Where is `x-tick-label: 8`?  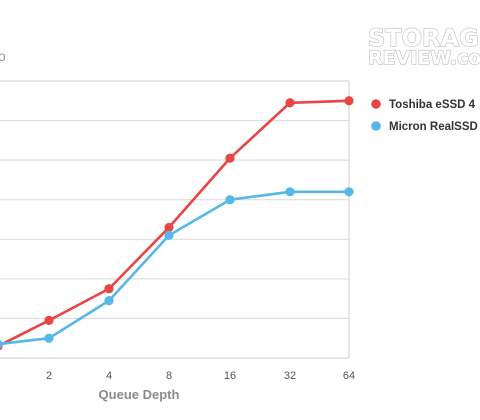 x-tick-label: 8 is located at coordinates (169, 376).